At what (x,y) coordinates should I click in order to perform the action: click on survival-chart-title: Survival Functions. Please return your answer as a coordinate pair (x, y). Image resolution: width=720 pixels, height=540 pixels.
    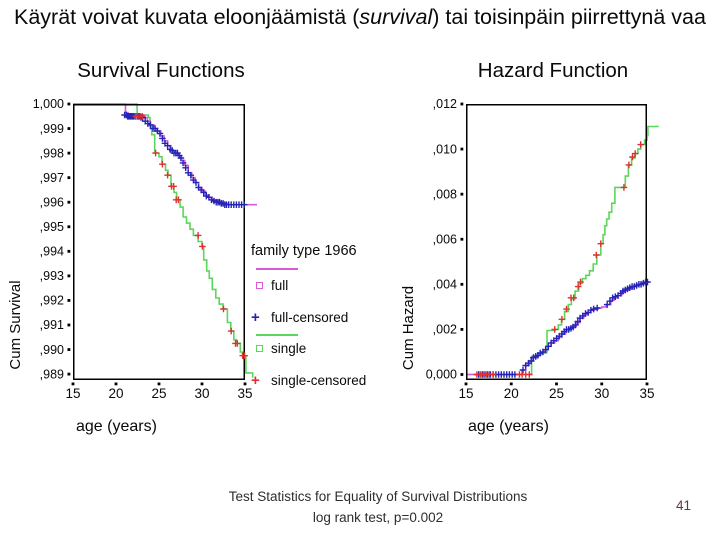
    Looking at the image, I should click on (161, 70).